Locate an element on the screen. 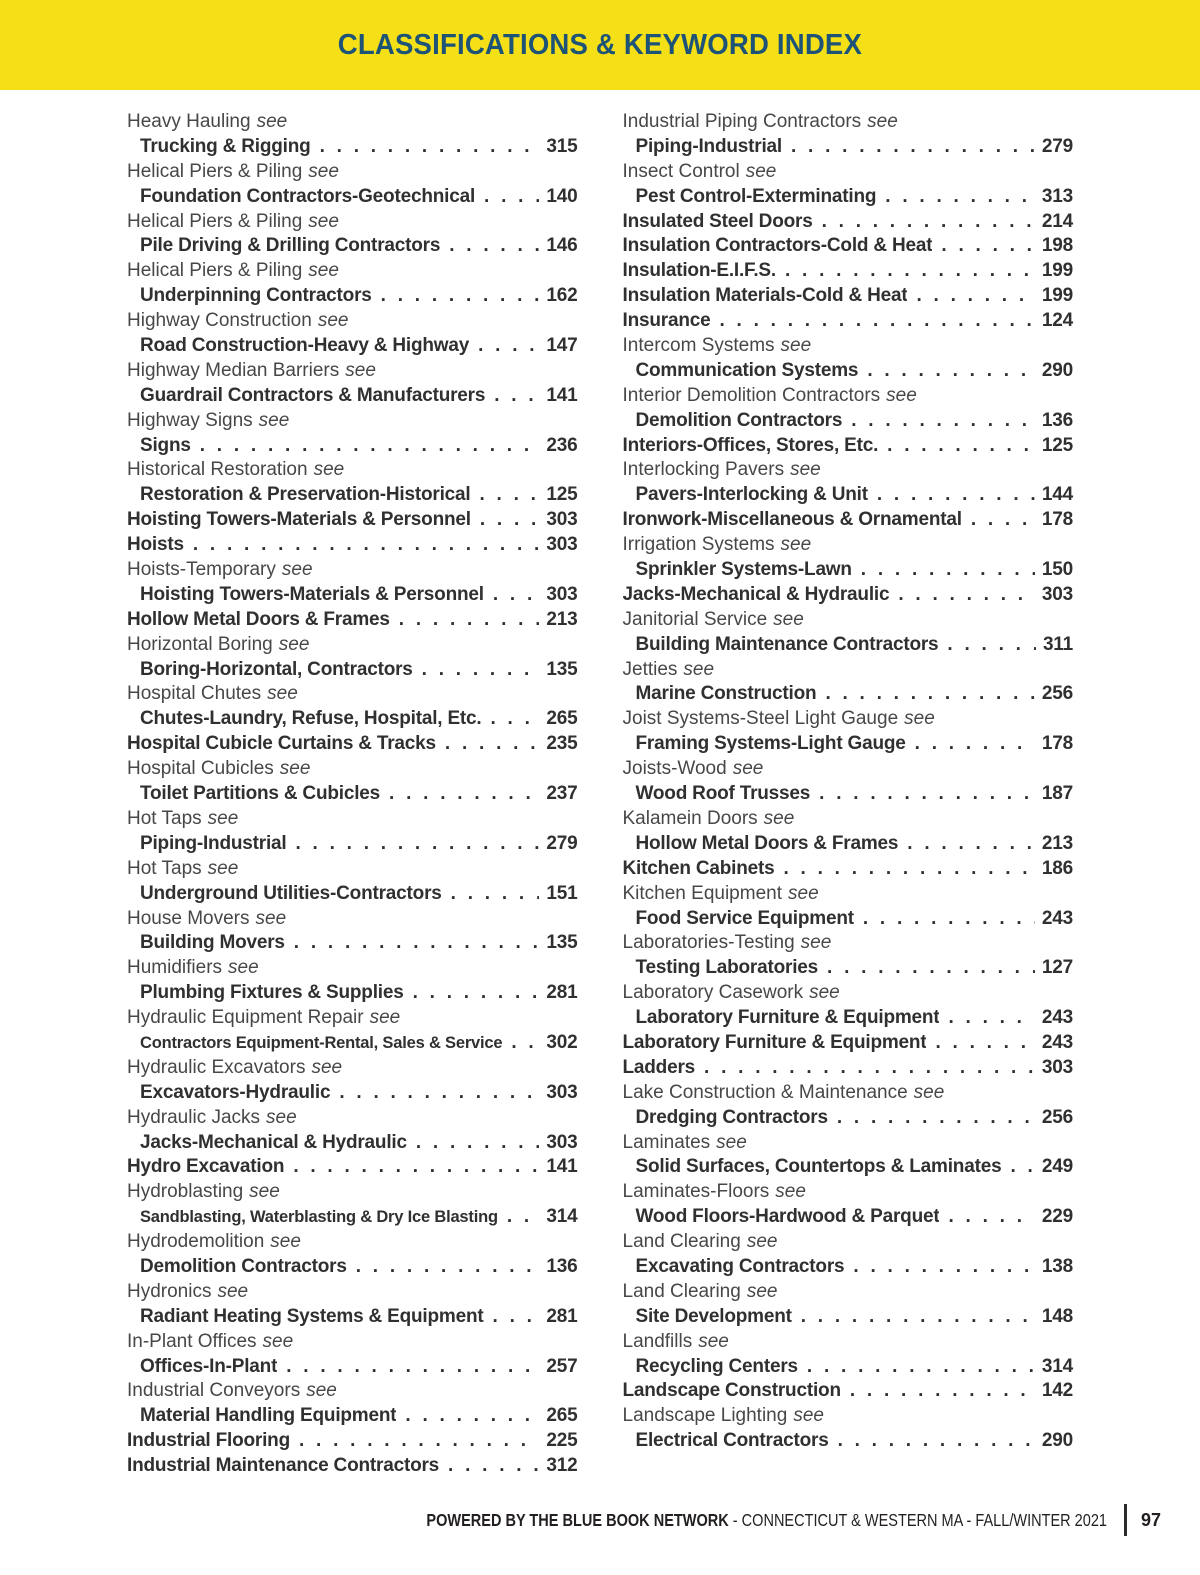  index-entry: Electrical Contractors 290 is located at coordinates (848, 1442).